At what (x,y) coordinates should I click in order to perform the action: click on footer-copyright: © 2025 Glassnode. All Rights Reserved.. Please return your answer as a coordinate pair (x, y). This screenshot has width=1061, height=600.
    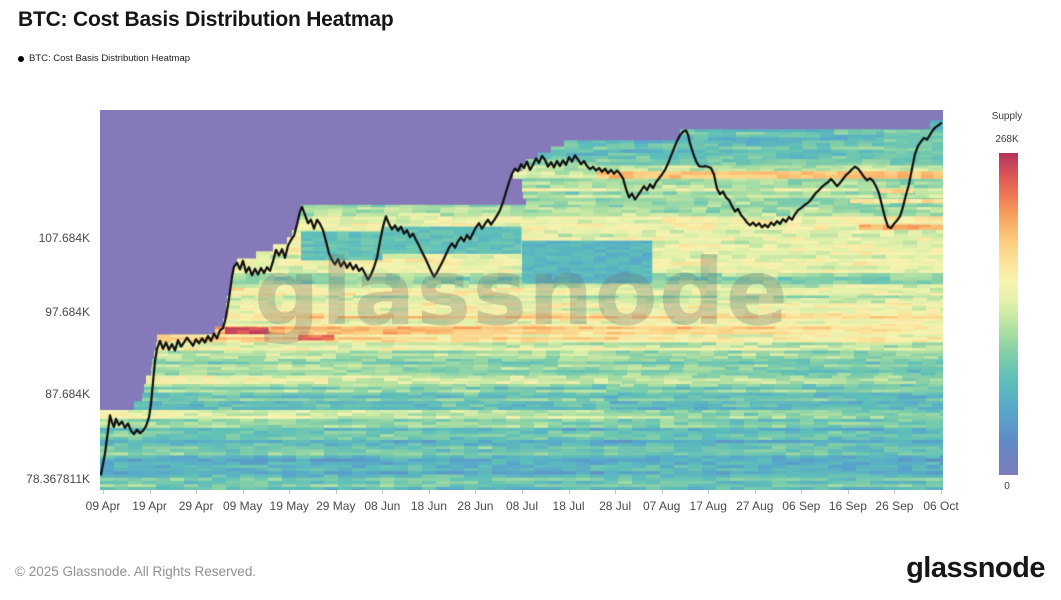
    Looking at the image, I should click on (136, 571).